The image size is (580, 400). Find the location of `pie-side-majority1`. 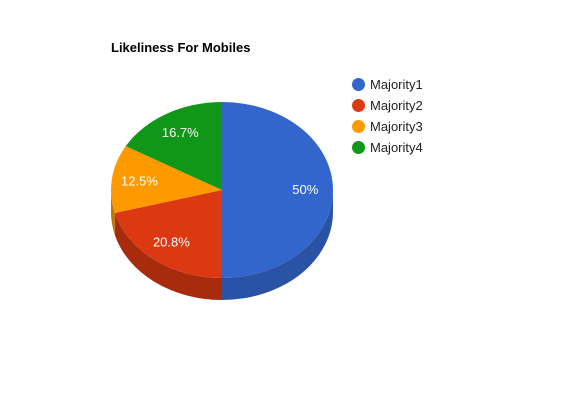

pie-side-majority1 is located at coordinates (277, 245).